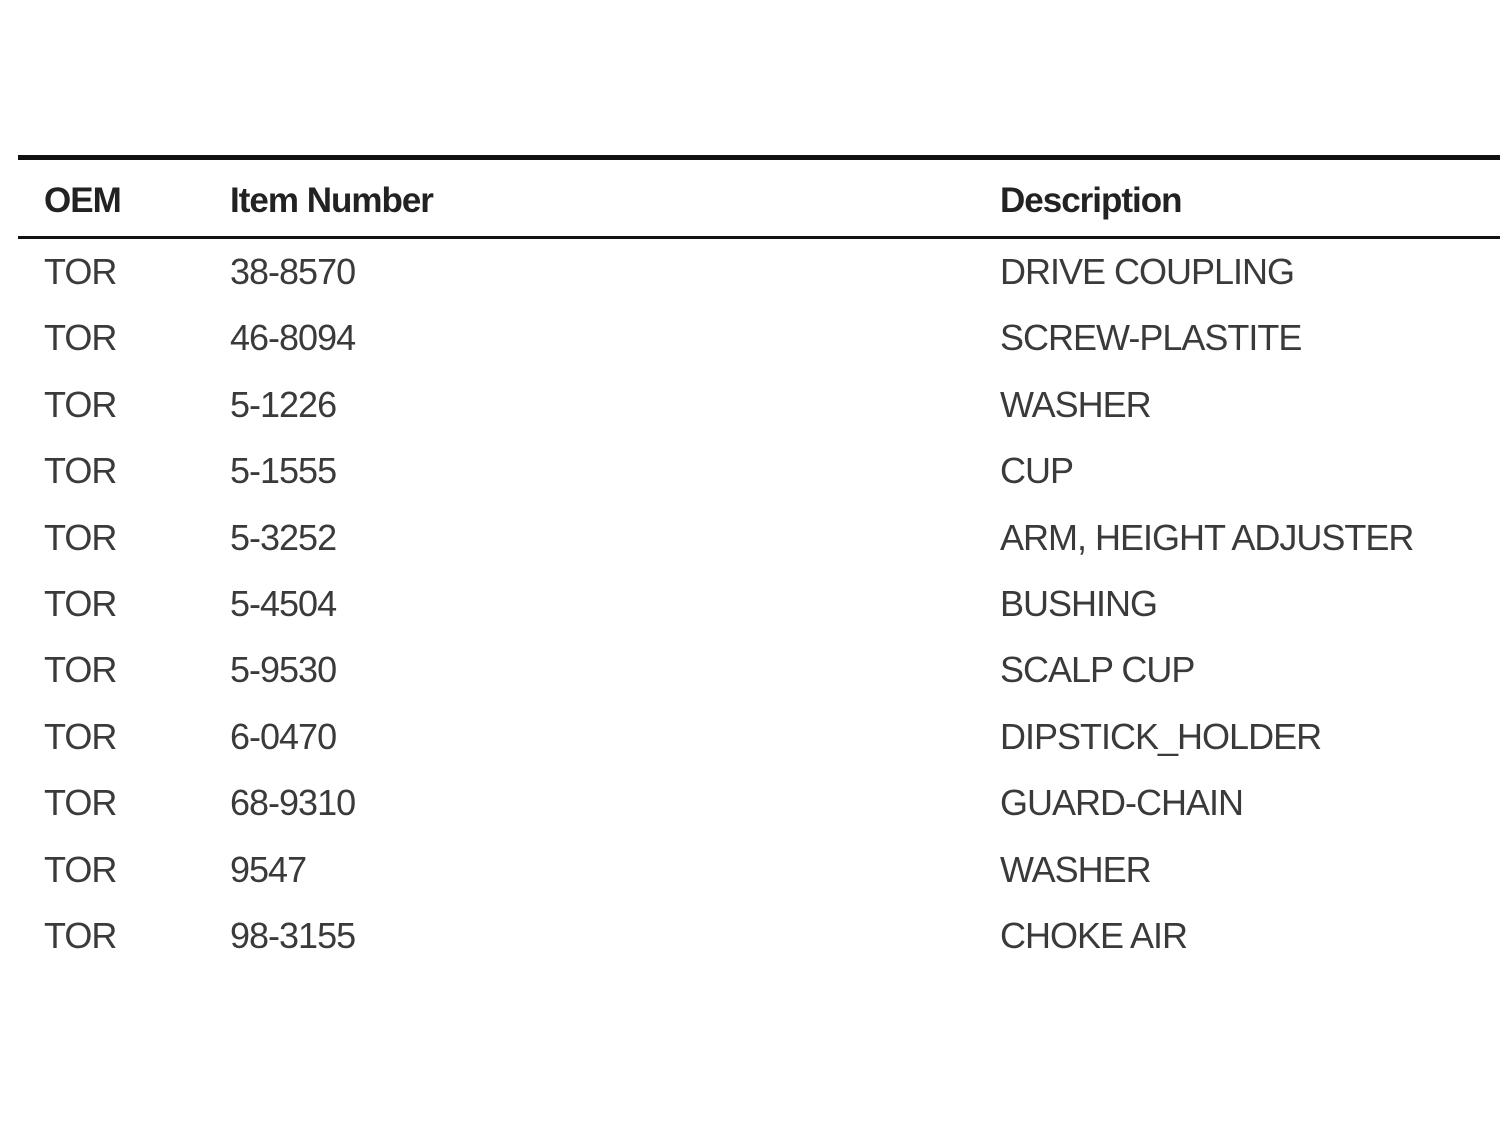 This screenshot has width=1500, height=1125. What do you see at coordinates (1091, 200) in the screenshot?
I see `header-description: Description` at bounding box center [1091, 200].